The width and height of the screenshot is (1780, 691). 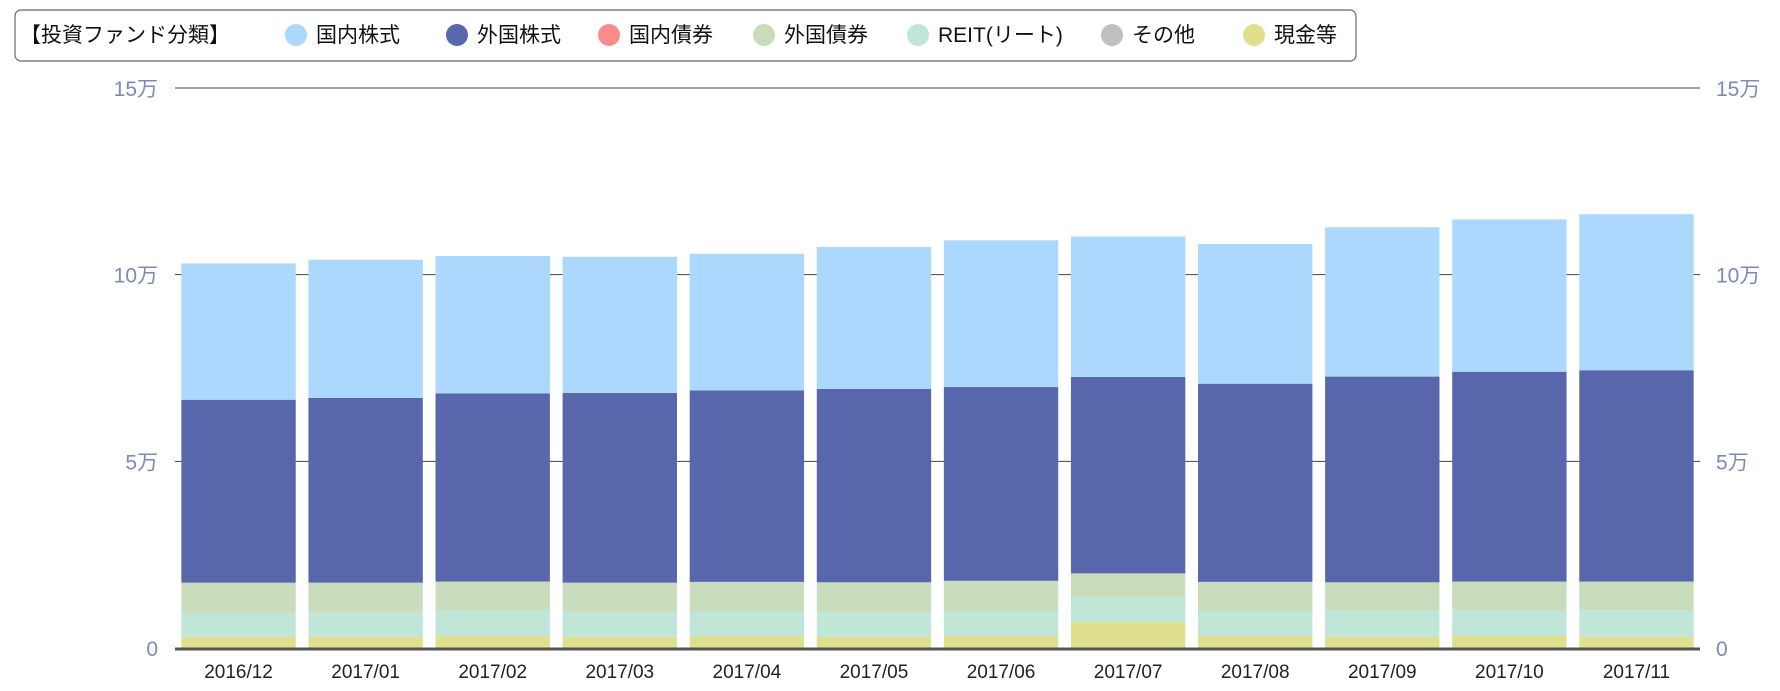 What do you see at coordinates (136, 276) in the screenshot?
I see `y-tick-label-left: 10万` at bounding box center [136, 276].